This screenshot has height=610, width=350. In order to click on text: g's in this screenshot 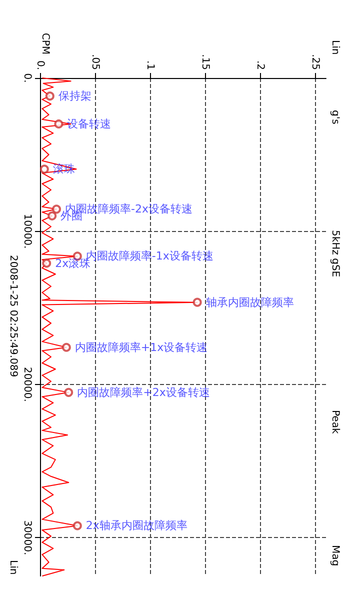, I will do `click(335, 117)`.